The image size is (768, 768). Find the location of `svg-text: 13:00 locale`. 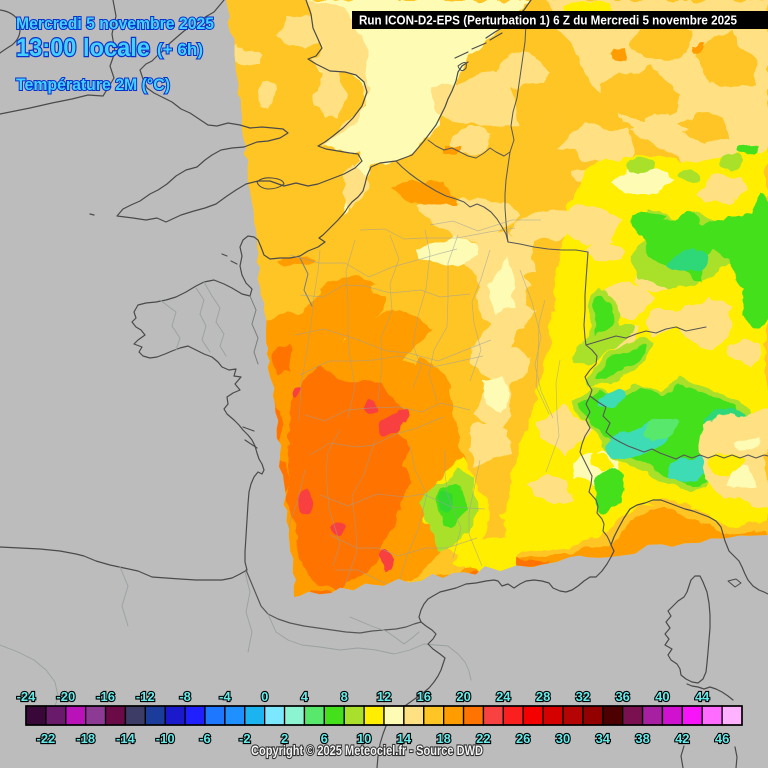

svg-text: 13:00 locale is located at coordinates (83, 48).